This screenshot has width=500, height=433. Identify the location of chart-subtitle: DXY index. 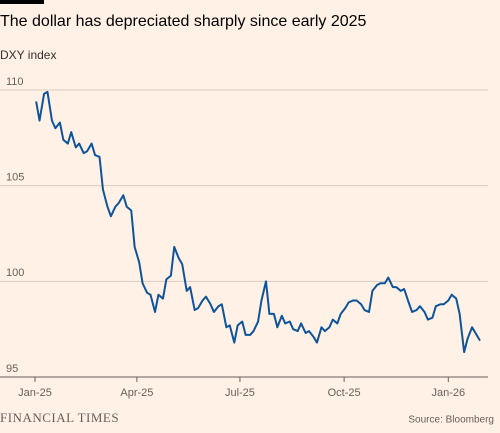
(28, 55).